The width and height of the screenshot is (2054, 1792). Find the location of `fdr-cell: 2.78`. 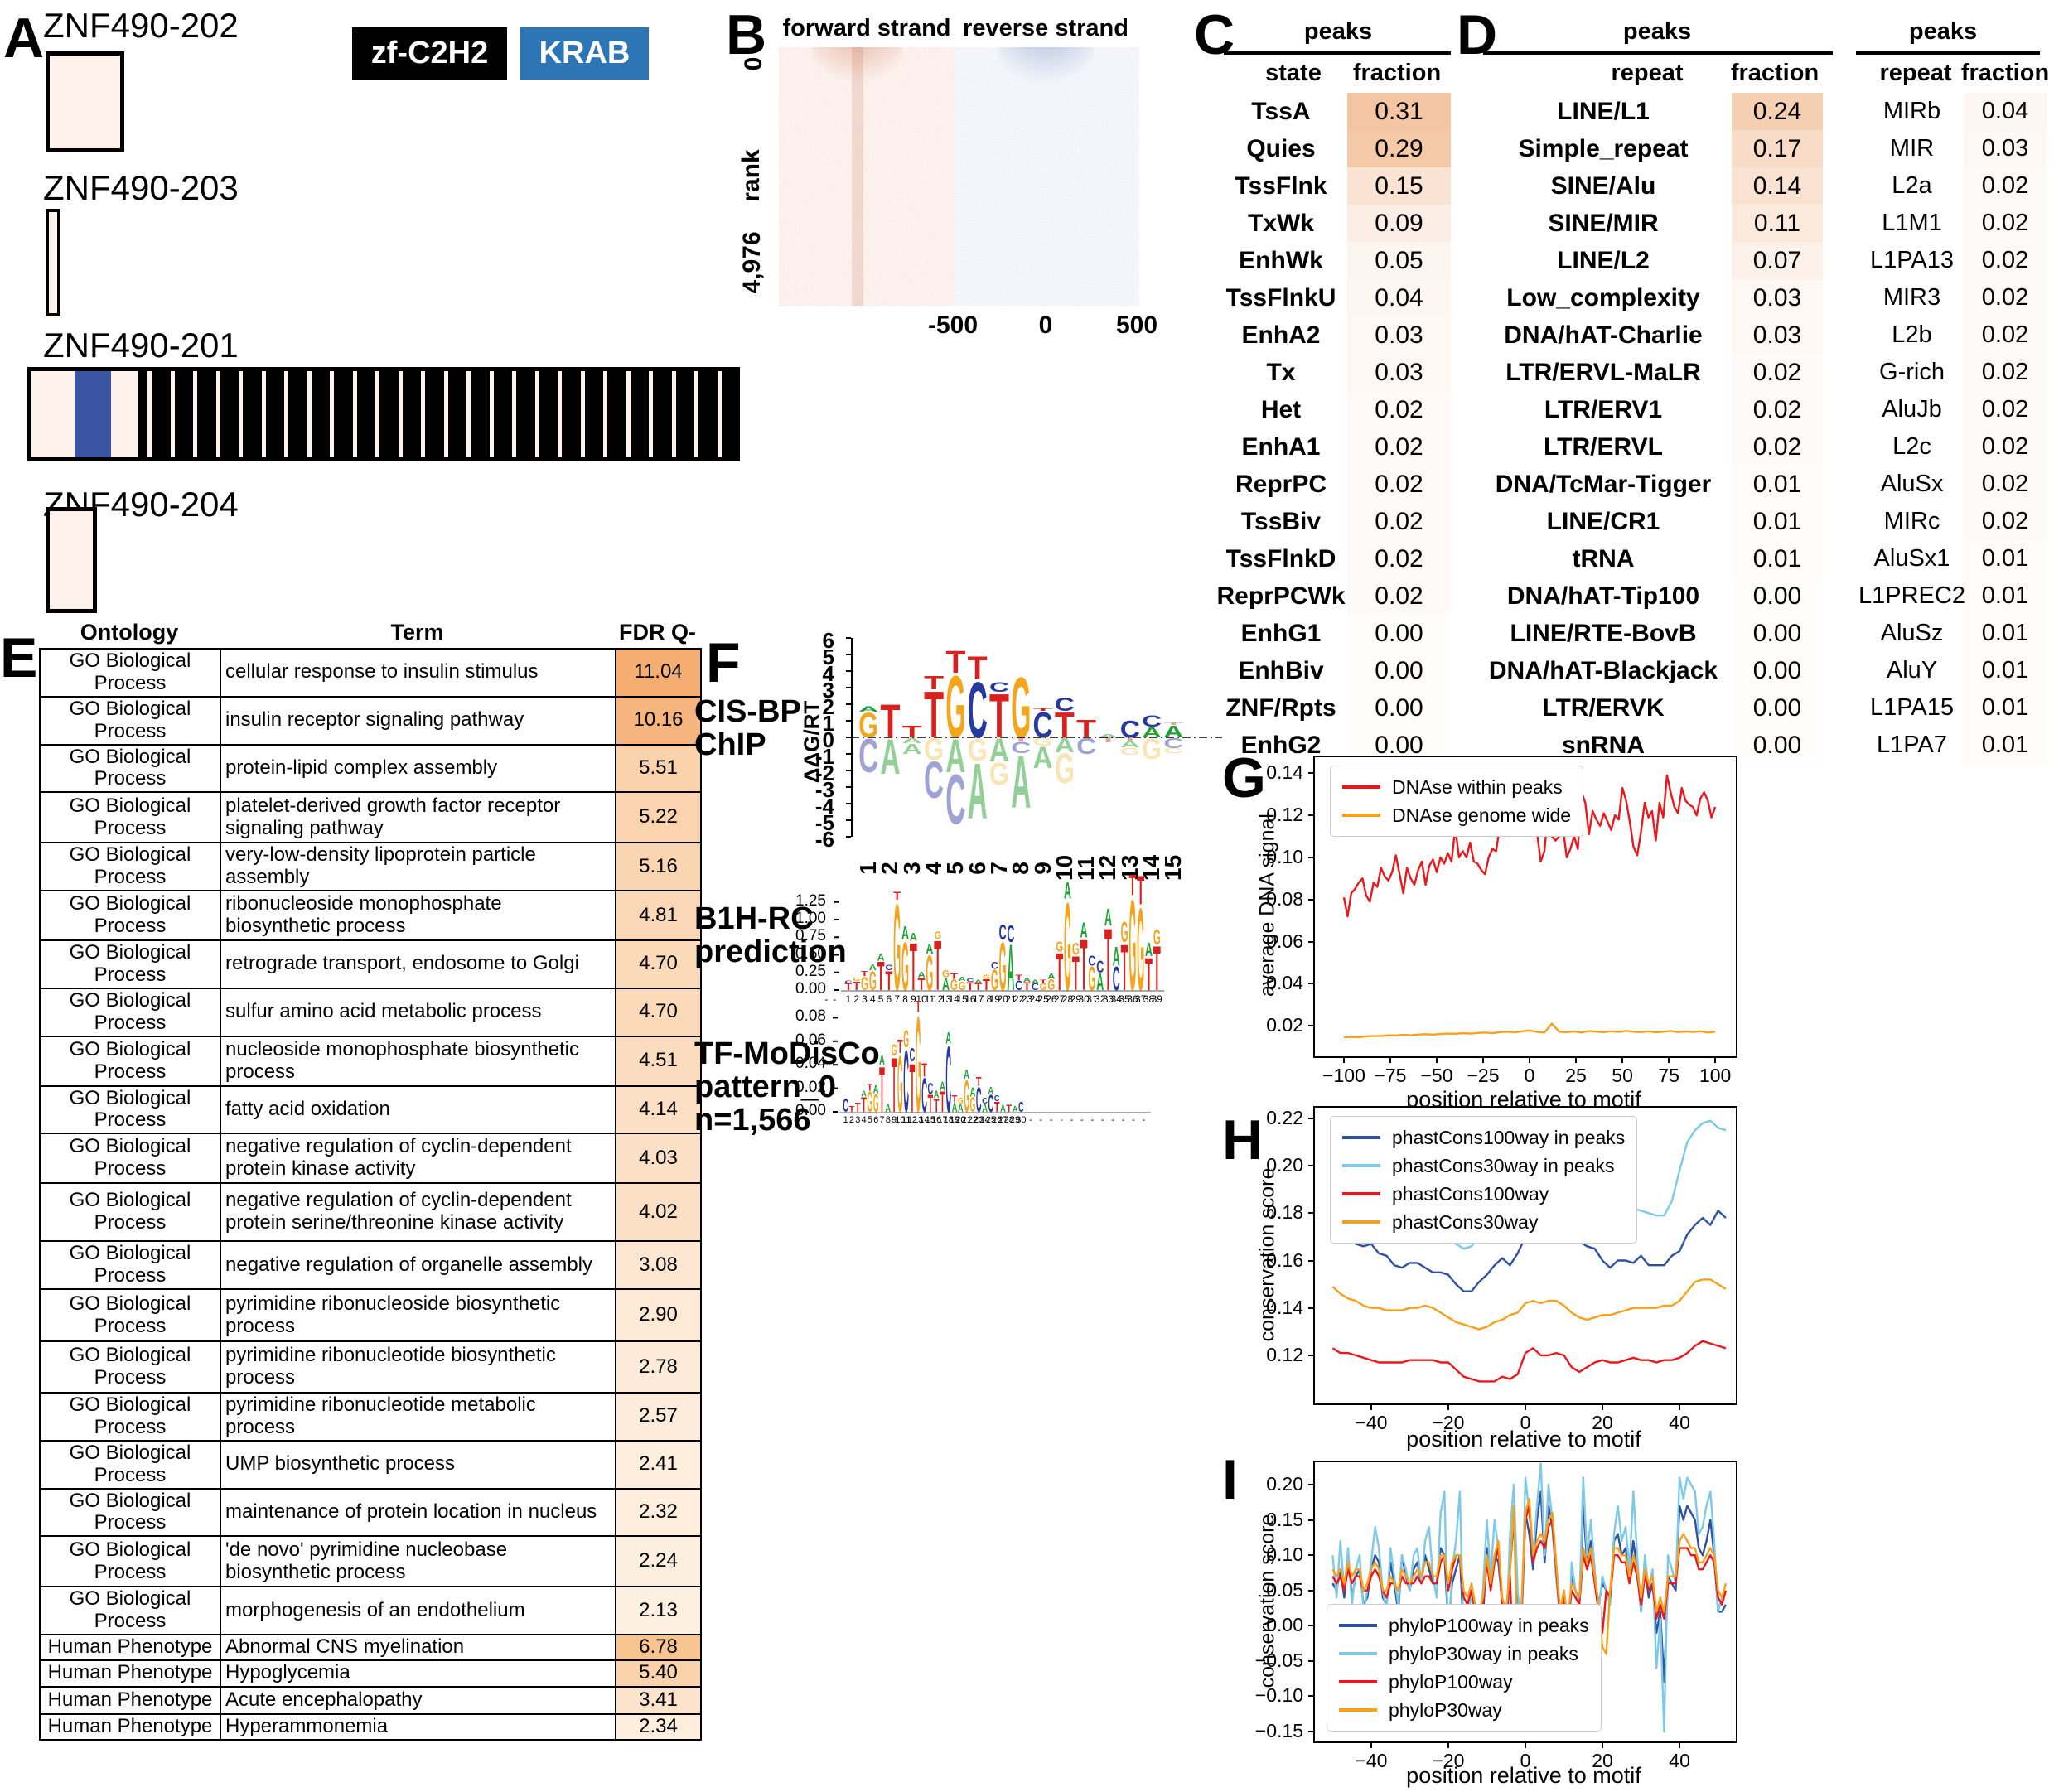

fdr-cell: 2.78 is located at coordinates (658, 1367).